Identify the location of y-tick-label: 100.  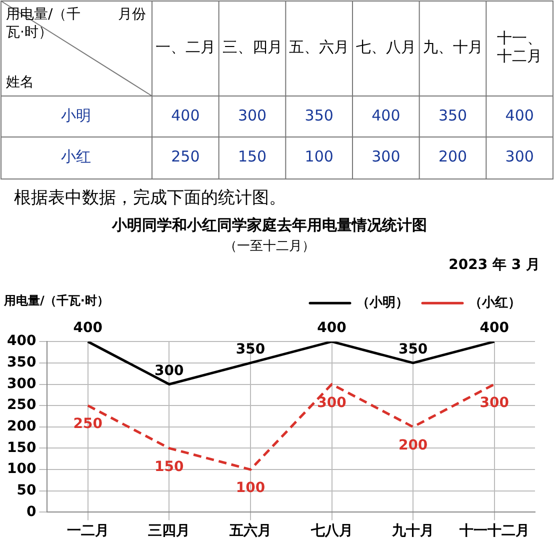
(21, 469).